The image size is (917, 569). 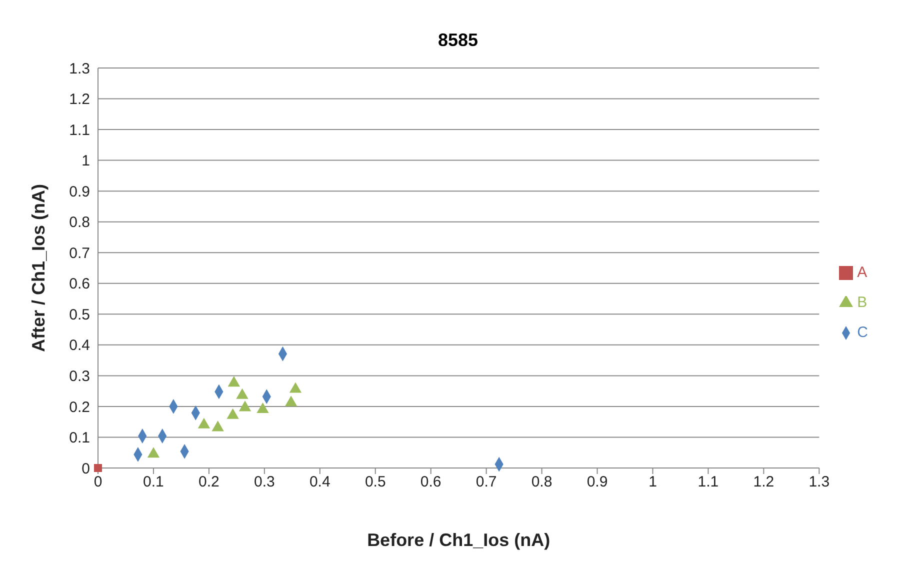 What do you see at coordinates (153, 482) in the screenshot?
I see `x-tick-label: 0.1` at bounding box center [153, 482].